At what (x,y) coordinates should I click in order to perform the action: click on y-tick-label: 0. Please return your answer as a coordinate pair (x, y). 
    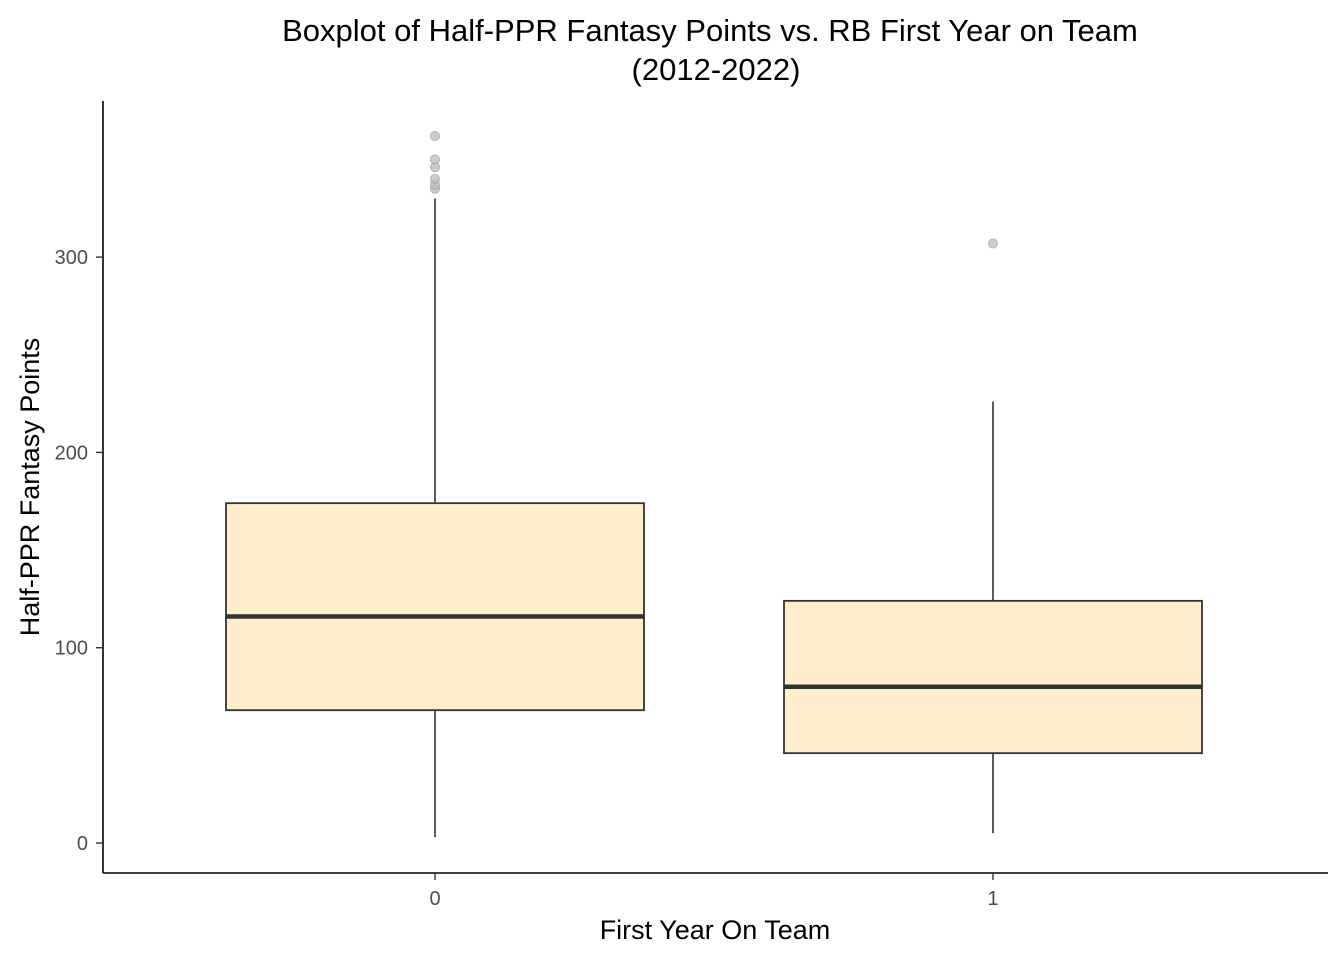
    Looking at the image, I should click on (82, 844).